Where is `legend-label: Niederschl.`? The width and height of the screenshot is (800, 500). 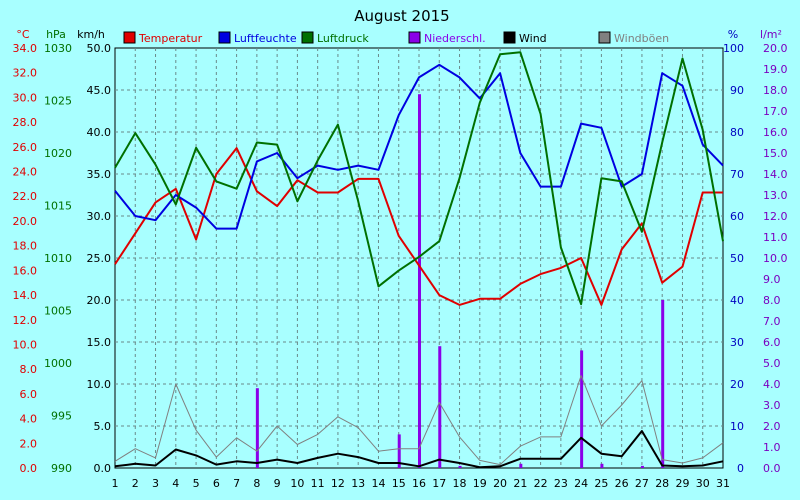 legend-label: Niederschl. is located at coordinates (455, 38).